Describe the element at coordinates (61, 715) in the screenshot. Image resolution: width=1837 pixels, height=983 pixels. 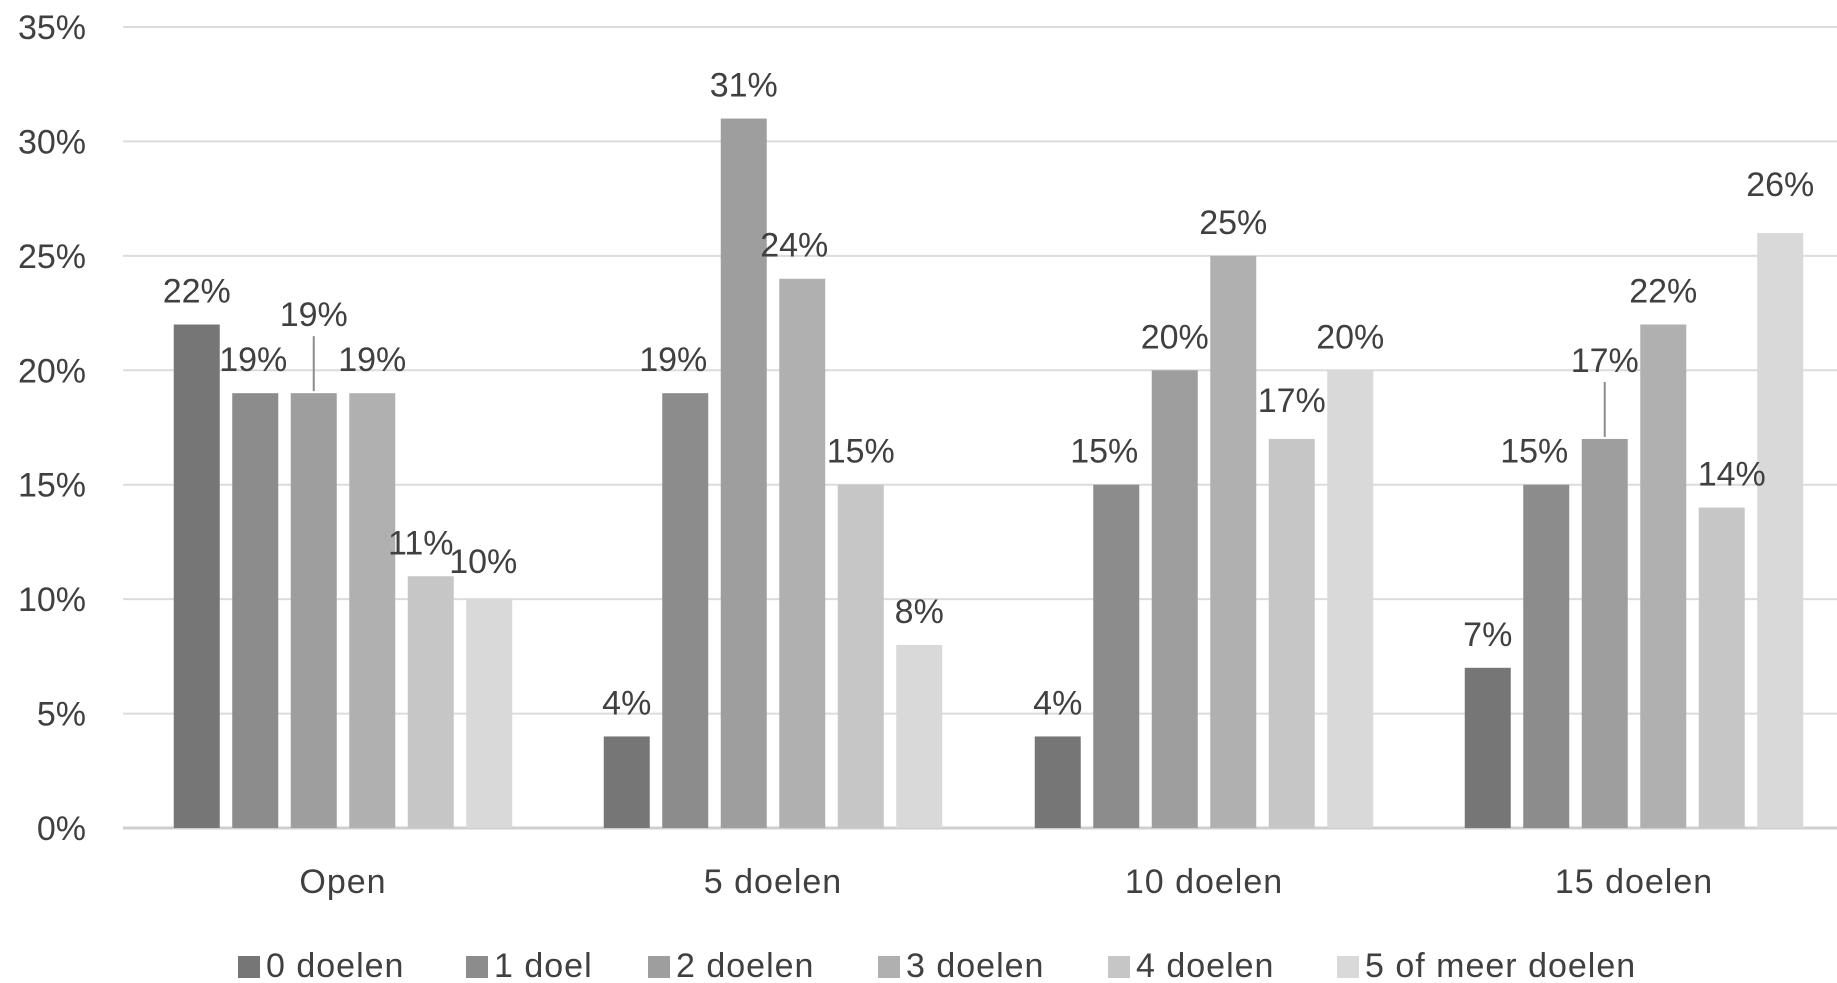
I see `y-tick-label: 5%` at that location.